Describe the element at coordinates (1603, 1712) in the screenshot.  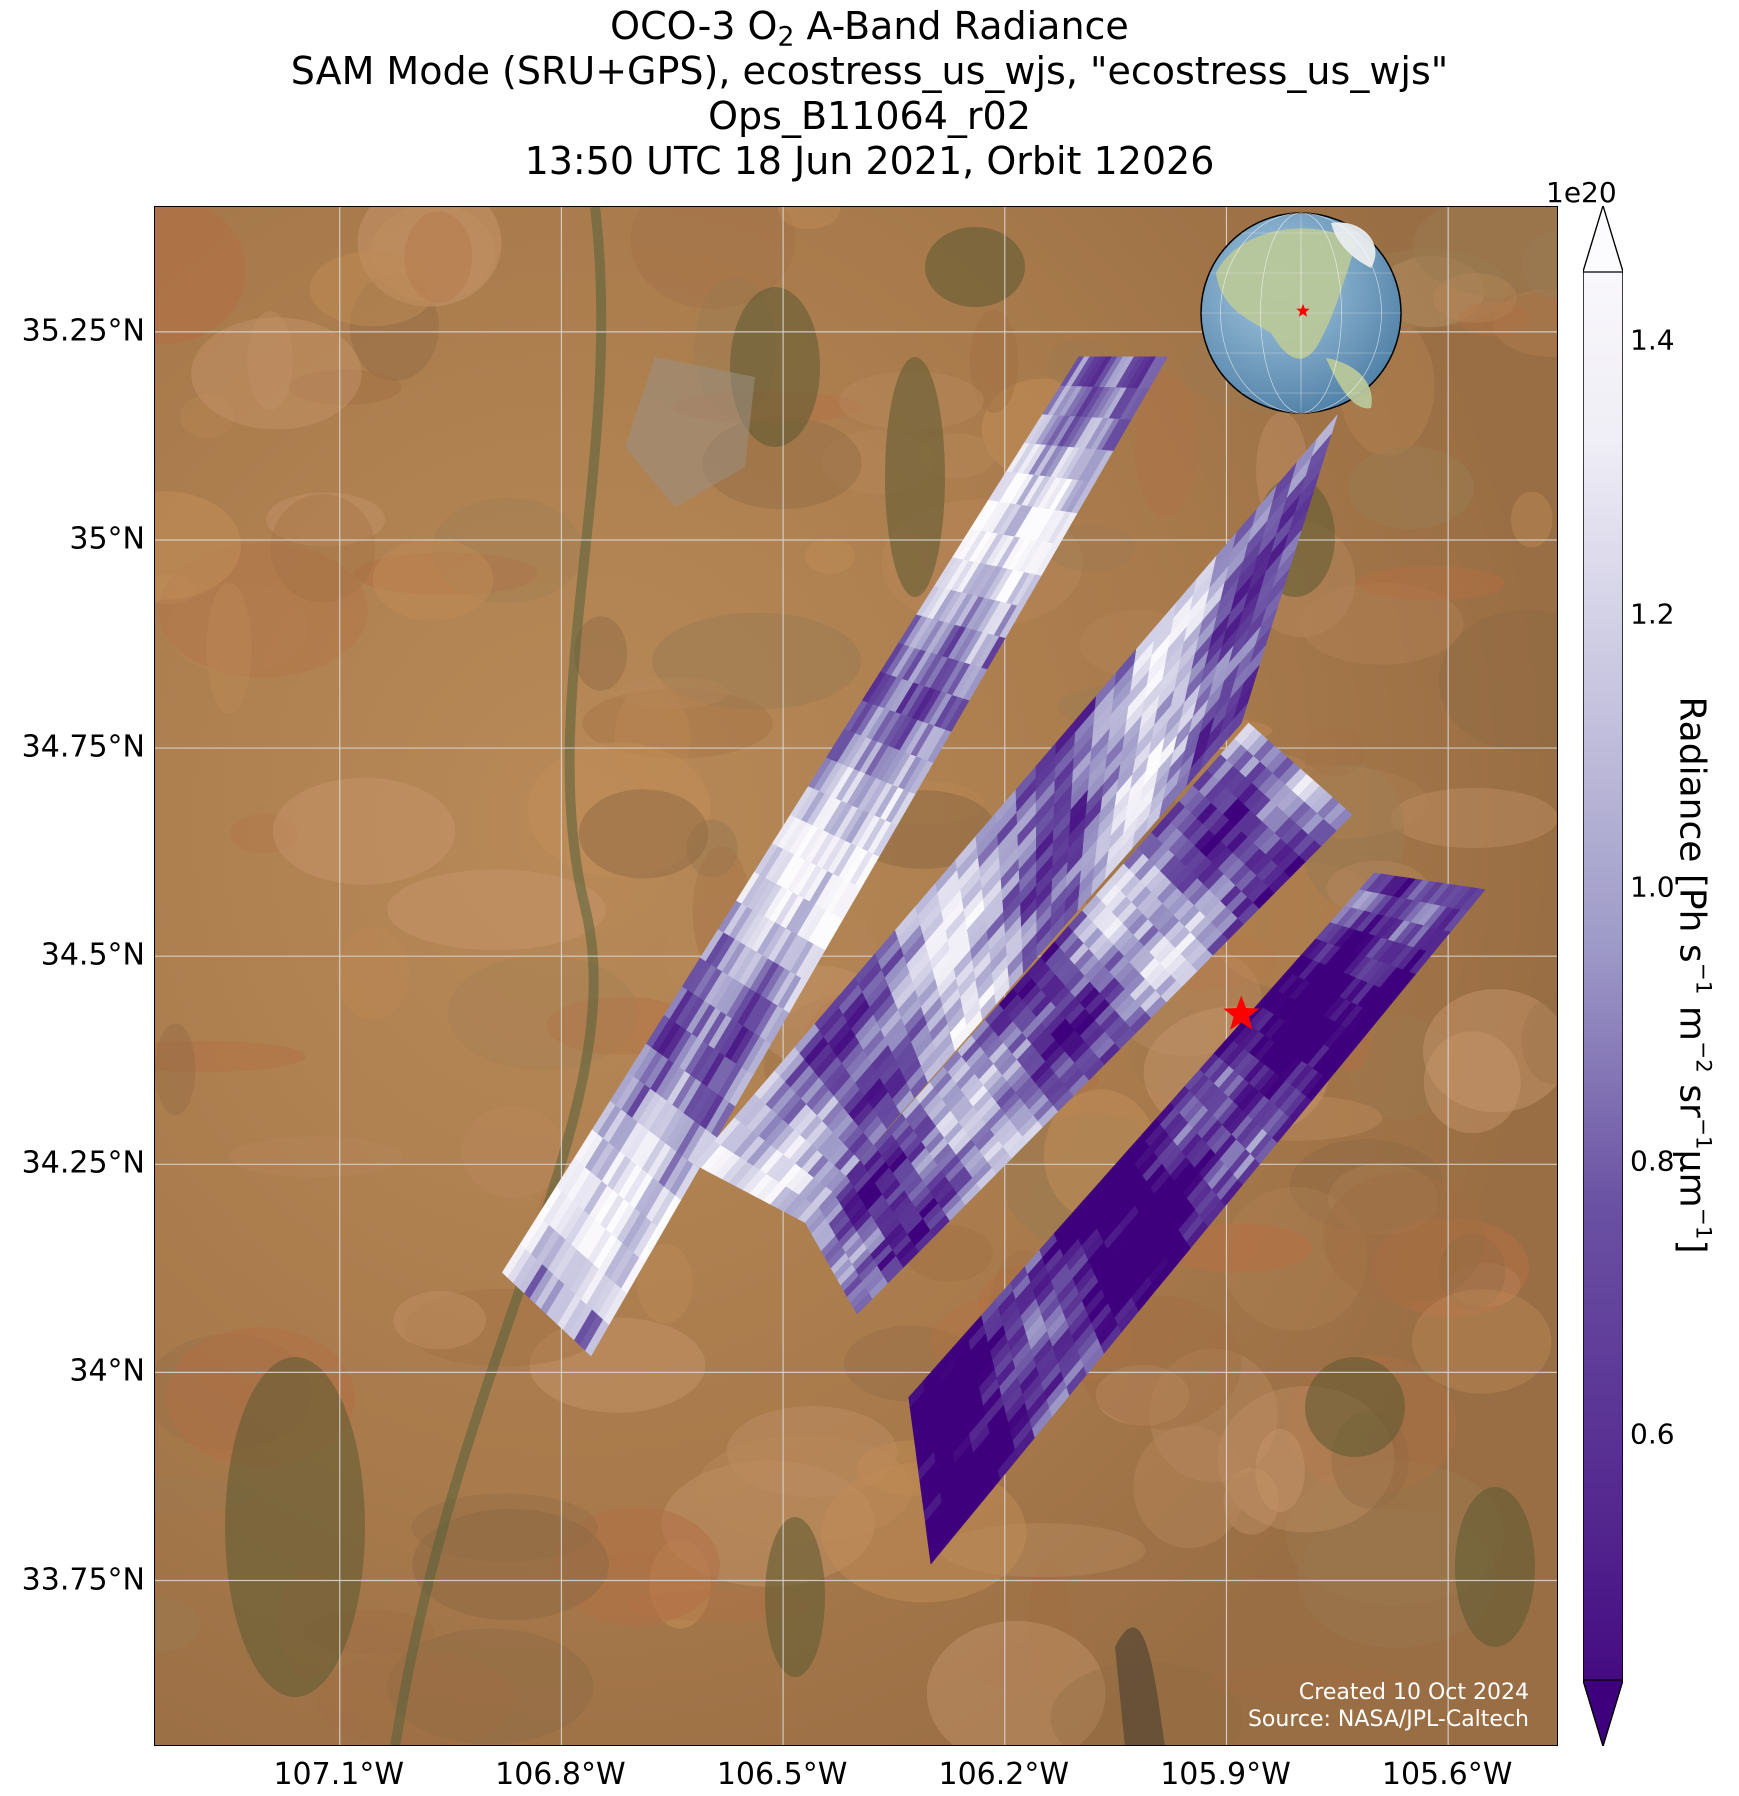
I see `colorbar-extend-bottom` at that location.